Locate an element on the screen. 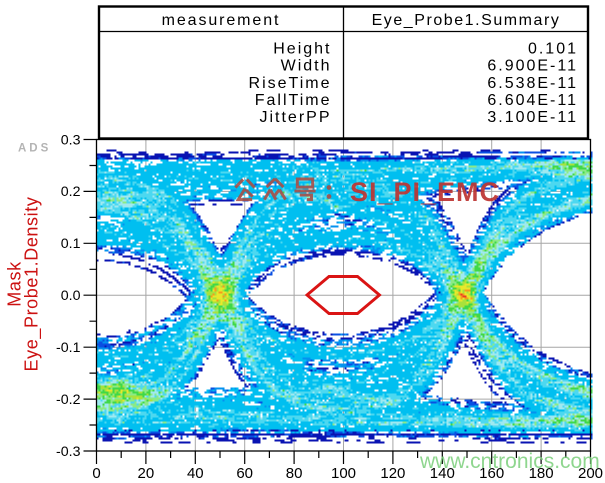 This screenshot has width=605, height=483. svg-text: measurement is located at coordinates (221, 20).